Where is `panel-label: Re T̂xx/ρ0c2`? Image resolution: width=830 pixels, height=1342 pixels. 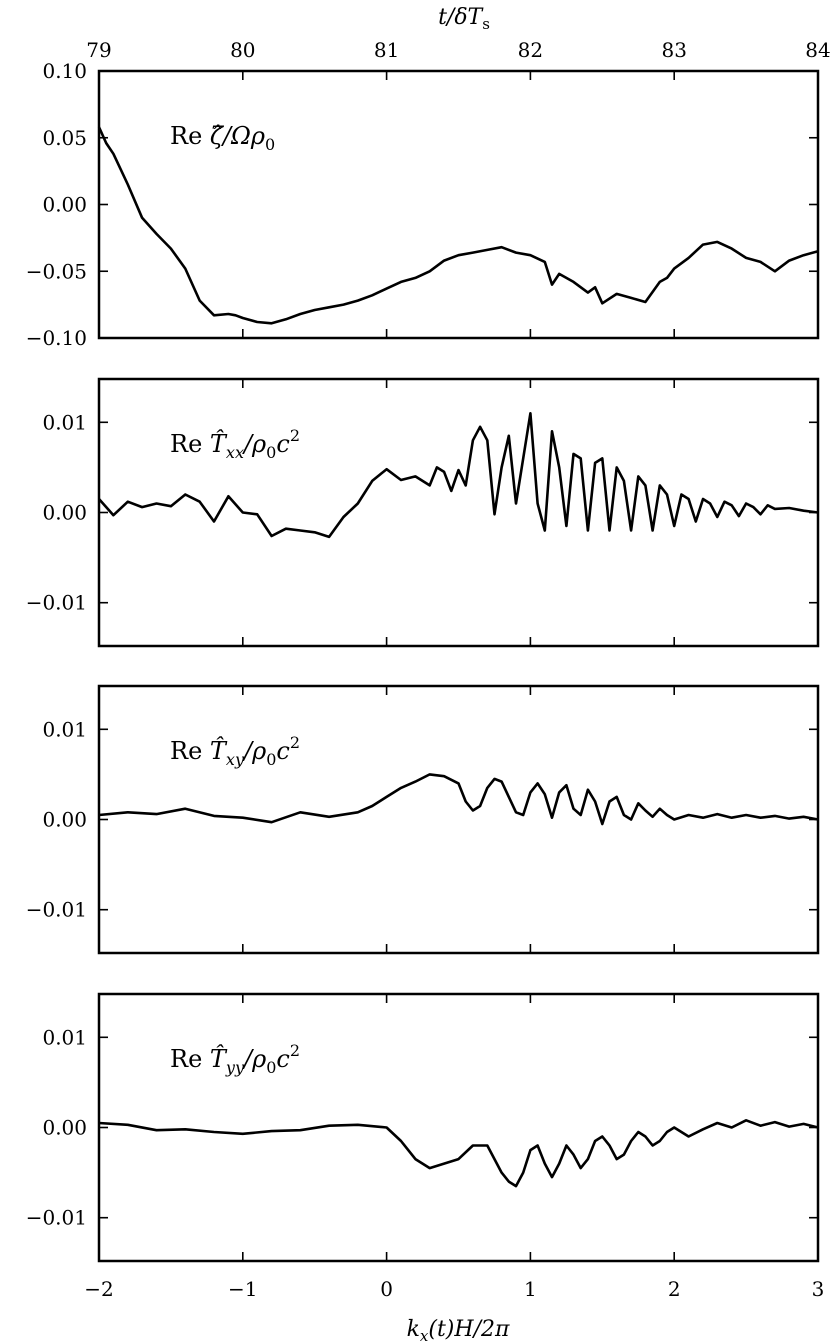 panel-label: Re T̂xx/ρ0c2 is located at coordinates (235, 444).